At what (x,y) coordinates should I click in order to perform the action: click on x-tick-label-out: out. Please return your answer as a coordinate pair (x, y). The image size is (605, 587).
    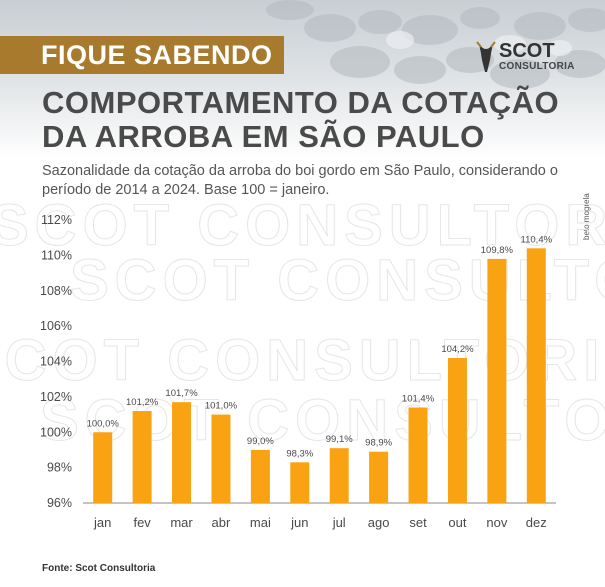
    Looking at the image, I should click on (457, 522).